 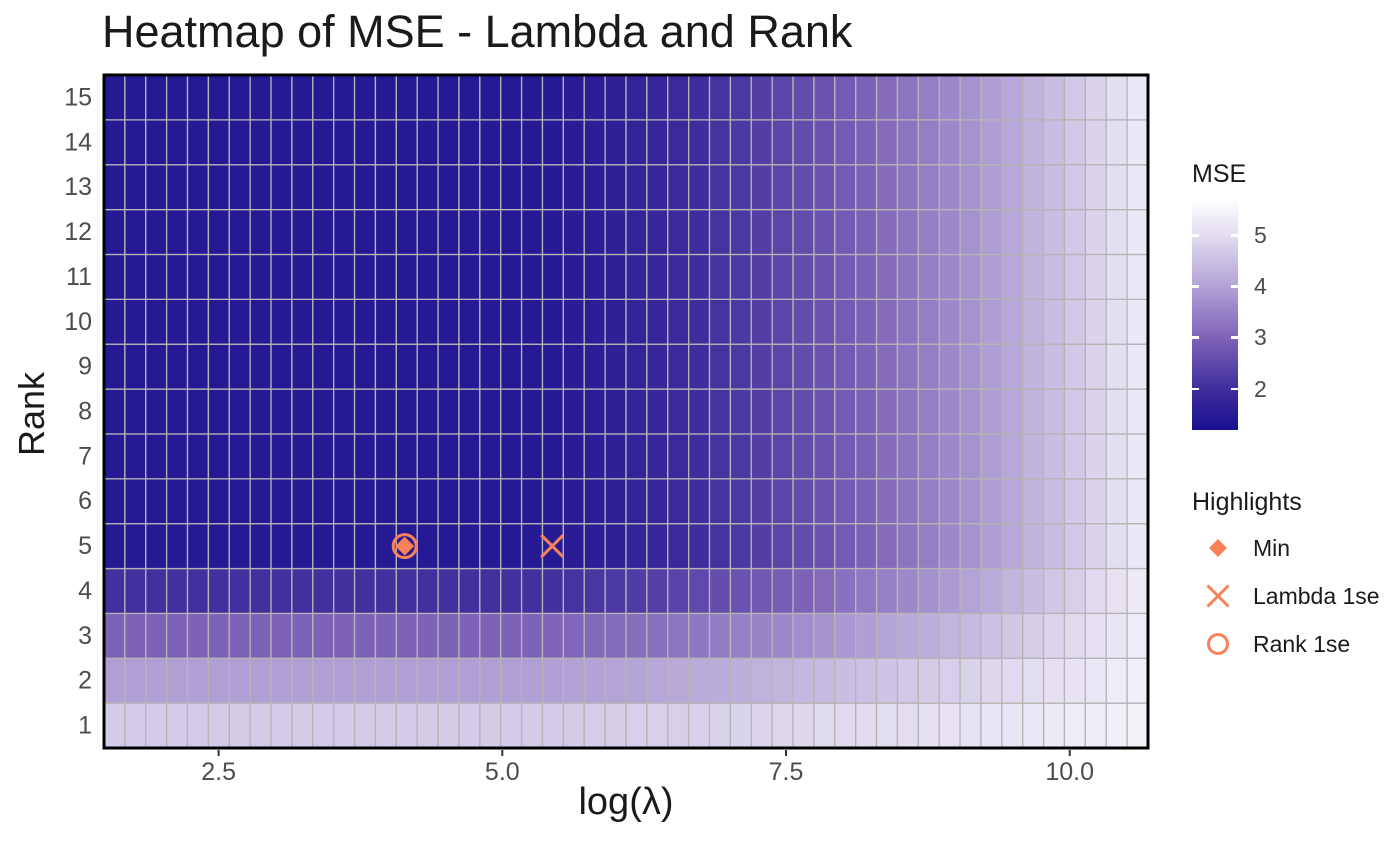 What do you see at coordinates (1218, 548) in the screenshot?
I see `diamond-legend-icon` at bounding box center [1218, 548].